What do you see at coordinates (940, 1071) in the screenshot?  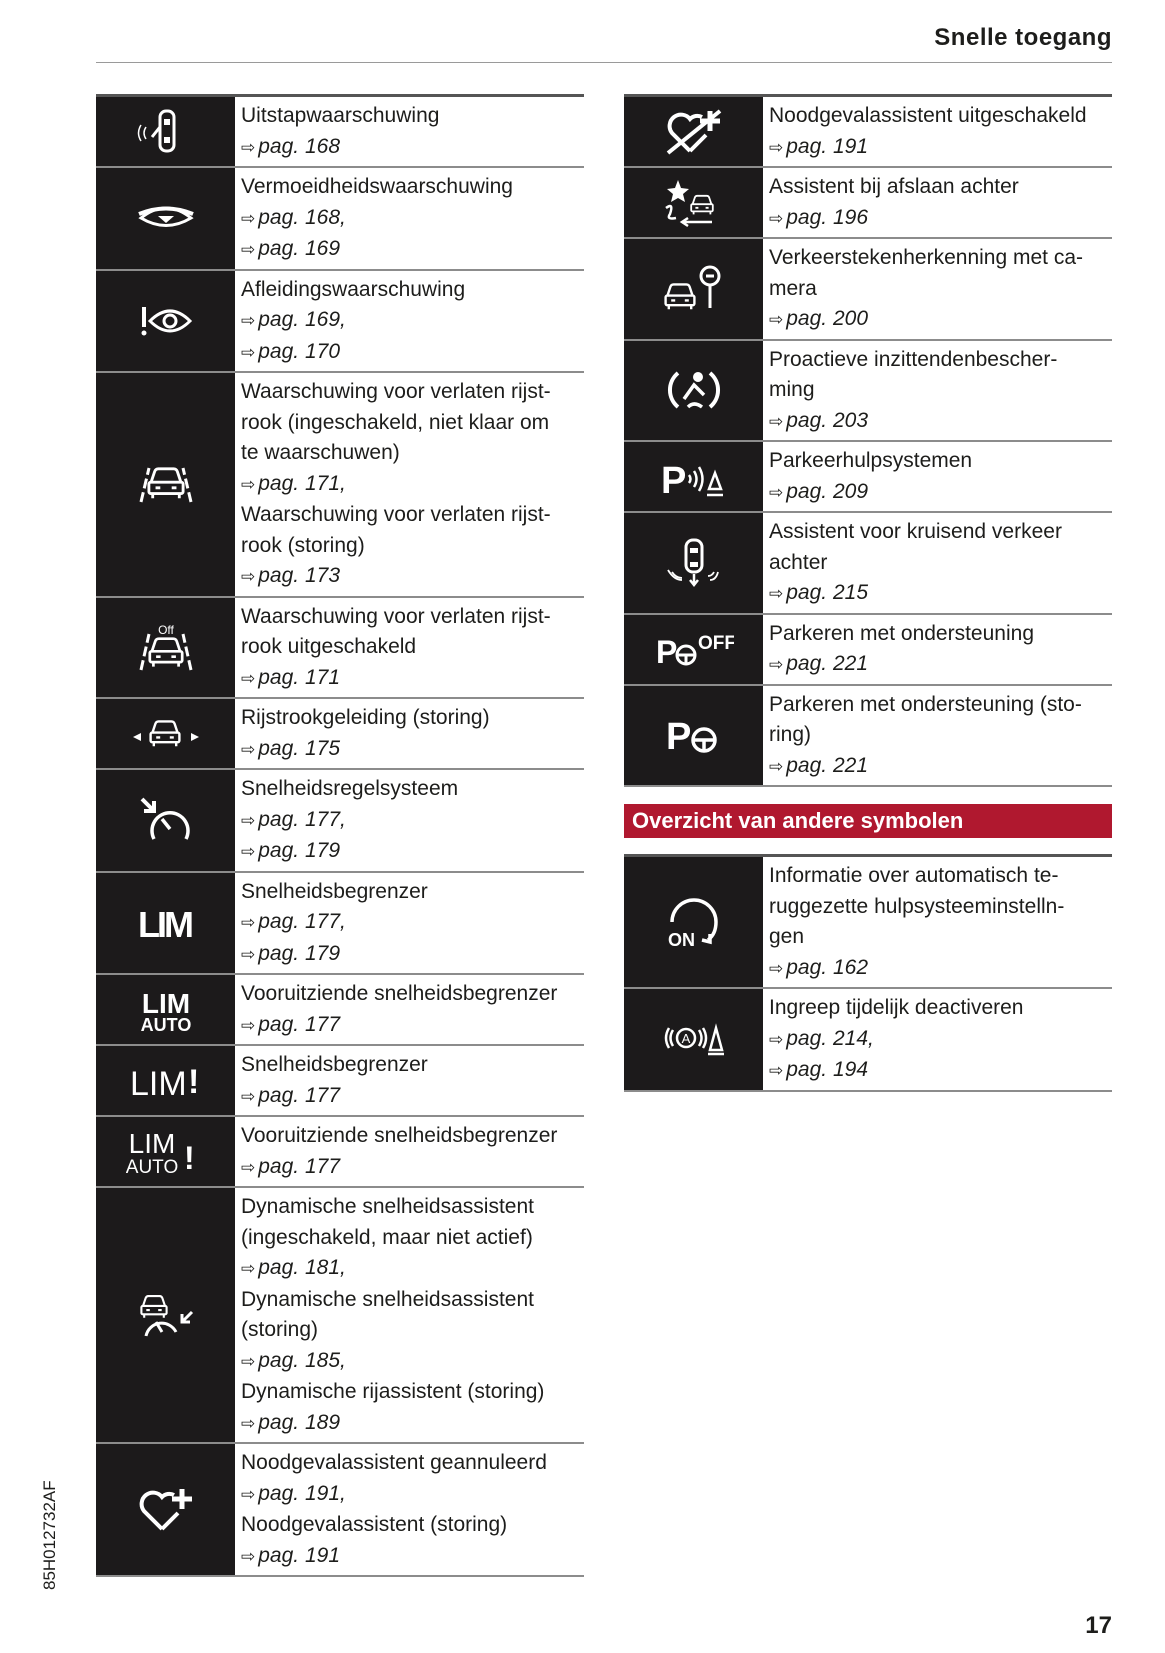 I see `page-reference-link: ⇨ pag. 194` at bounding box center [940, 1071].